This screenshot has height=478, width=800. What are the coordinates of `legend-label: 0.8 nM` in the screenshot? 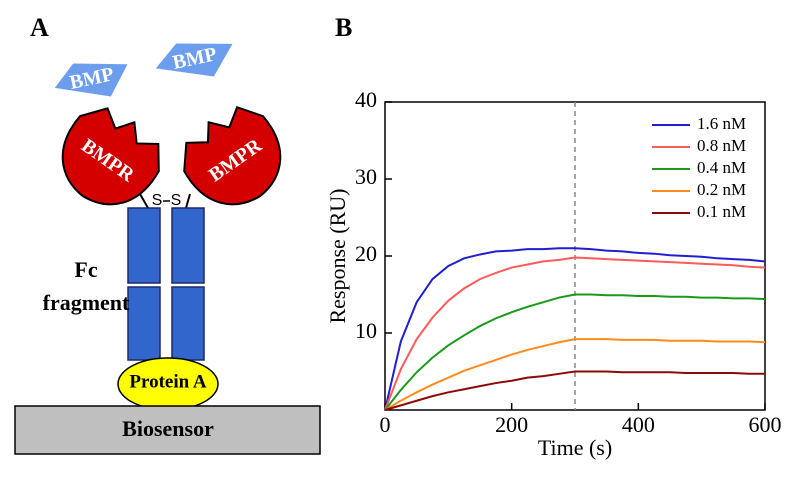 It's located at (721, 145).